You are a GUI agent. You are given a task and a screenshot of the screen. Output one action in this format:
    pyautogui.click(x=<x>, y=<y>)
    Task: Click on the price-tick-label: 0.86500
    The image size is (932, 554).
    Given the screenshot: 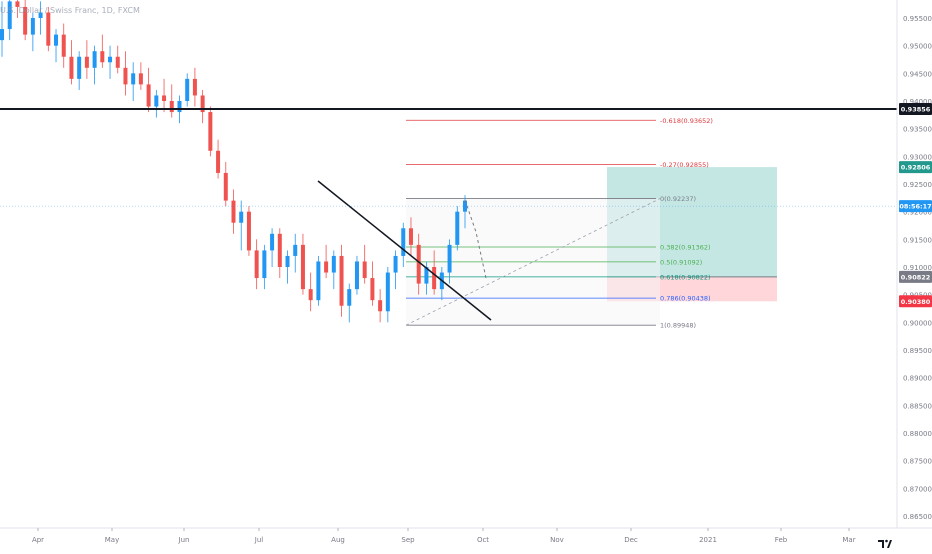 What is the action you would take?
    pyautogui.click(x=917, y=517)
    